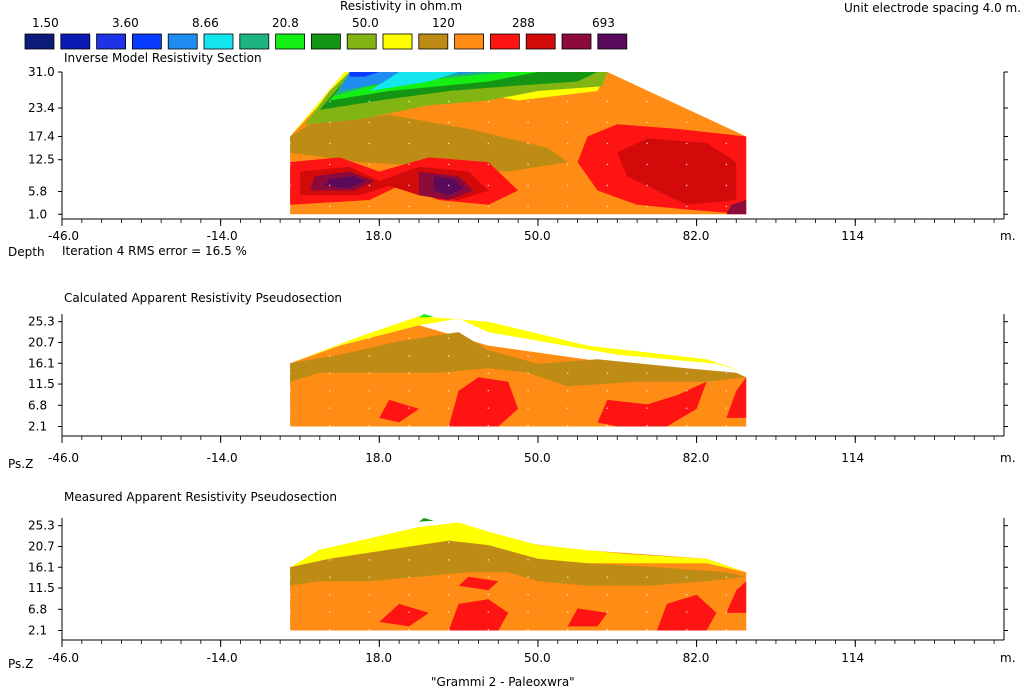  I want to click on legend-tick-label: 8.66, so click(205, 23).